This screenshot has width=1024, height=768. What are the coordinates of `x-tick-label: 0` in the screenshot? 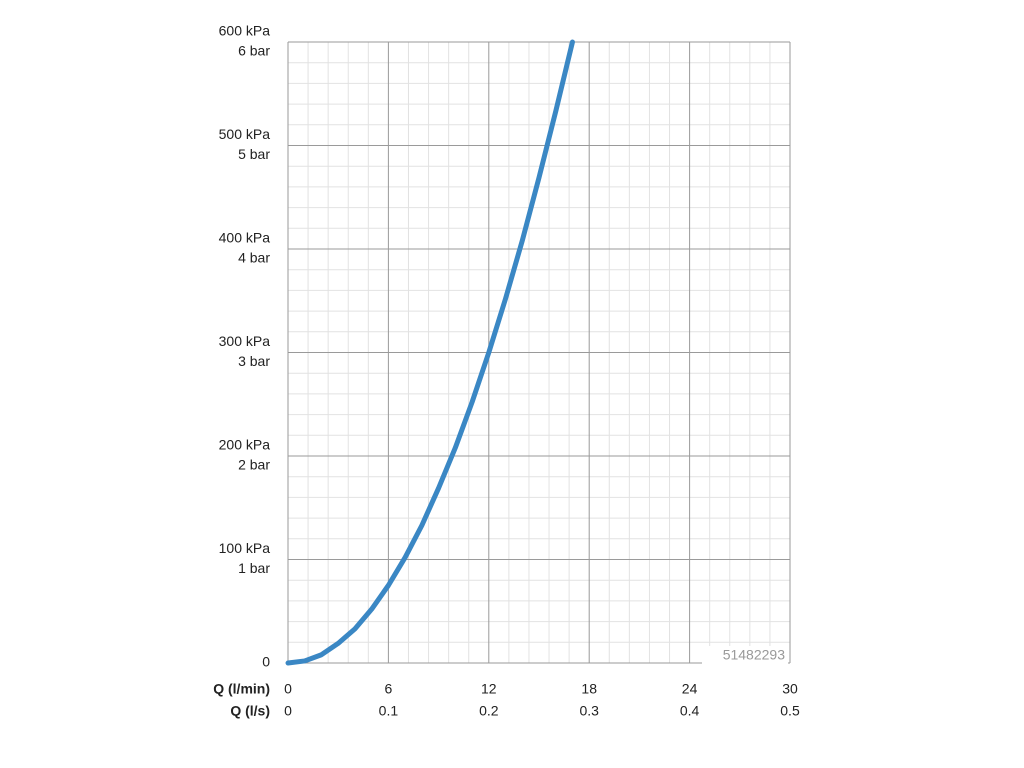 It's located at (288, 689).